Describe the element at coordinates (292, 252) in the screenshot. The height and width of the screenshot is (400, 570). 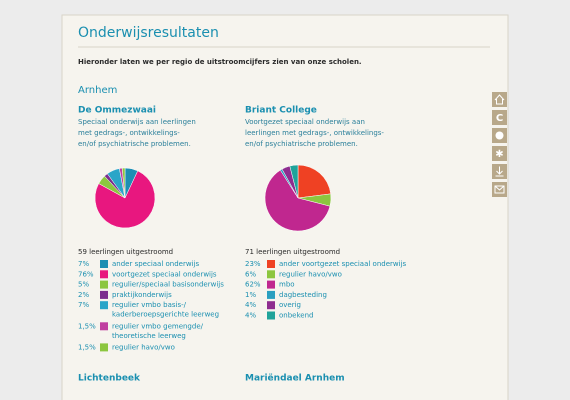
I see `summary: 71 leerlingen uitgestroomd` at that location.